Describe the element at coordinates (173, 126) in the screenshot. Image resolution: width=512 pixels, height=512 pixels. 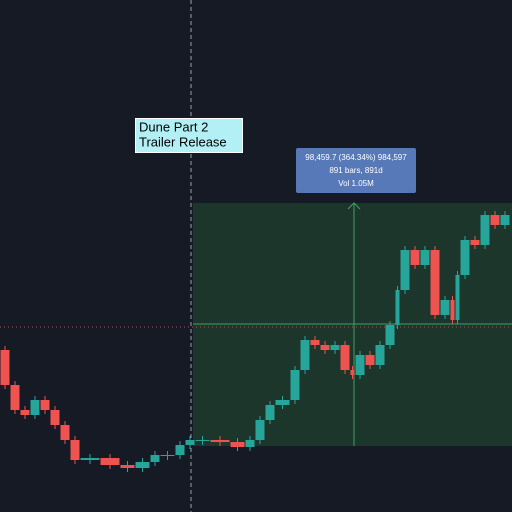
I see `annotation-text: Dune Part 2` at that location.